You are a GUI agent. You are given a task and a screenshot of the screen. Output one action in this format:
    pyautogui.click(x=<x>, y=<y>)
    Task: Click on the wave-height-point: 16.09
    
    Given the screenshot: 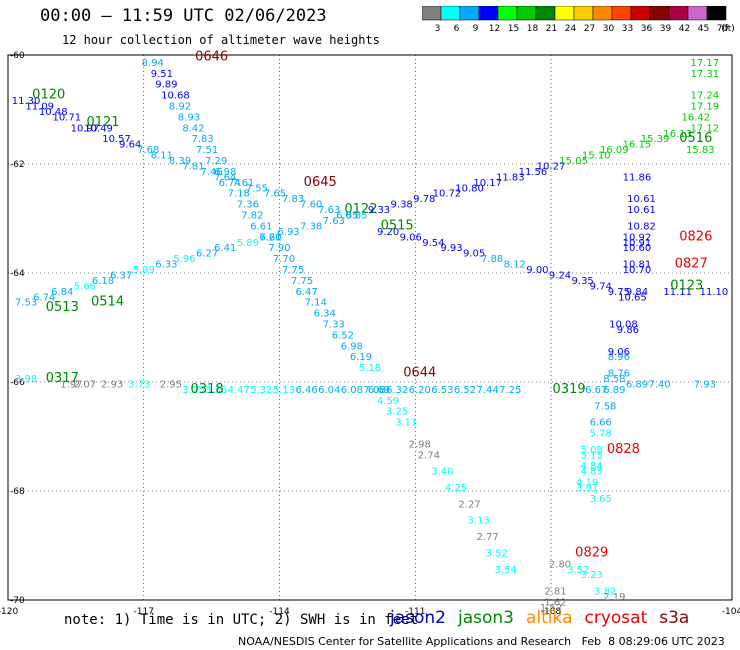 What is the action you would take?
    pyautogui.click(x=614, y=150)
    